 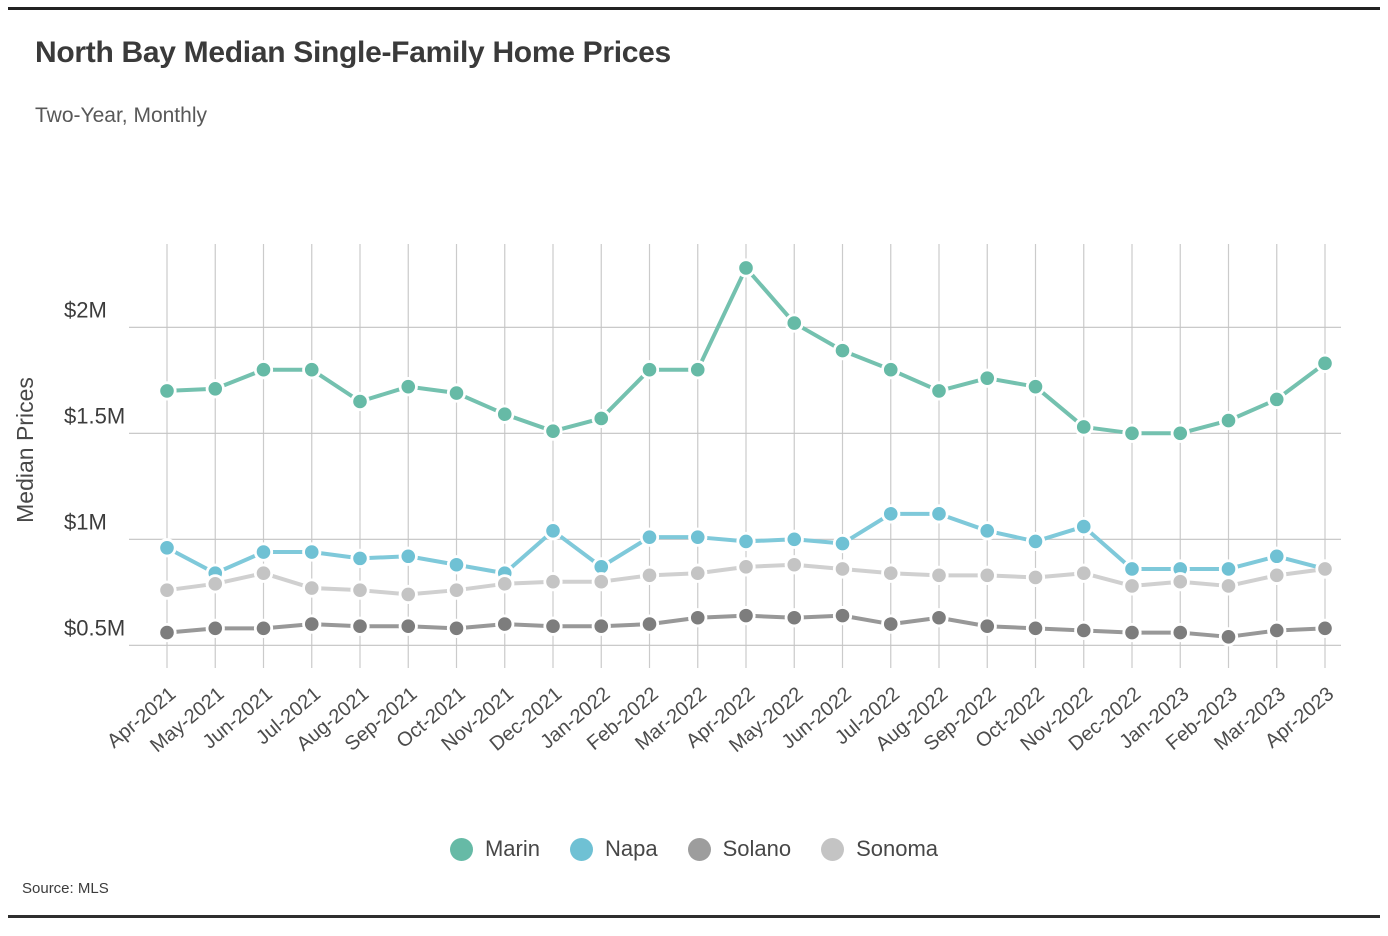 What do you see at coordinates (94, 627) in the screenshot?
I see `y-tick-label: $0.5M` at bounding box center [94, 627].